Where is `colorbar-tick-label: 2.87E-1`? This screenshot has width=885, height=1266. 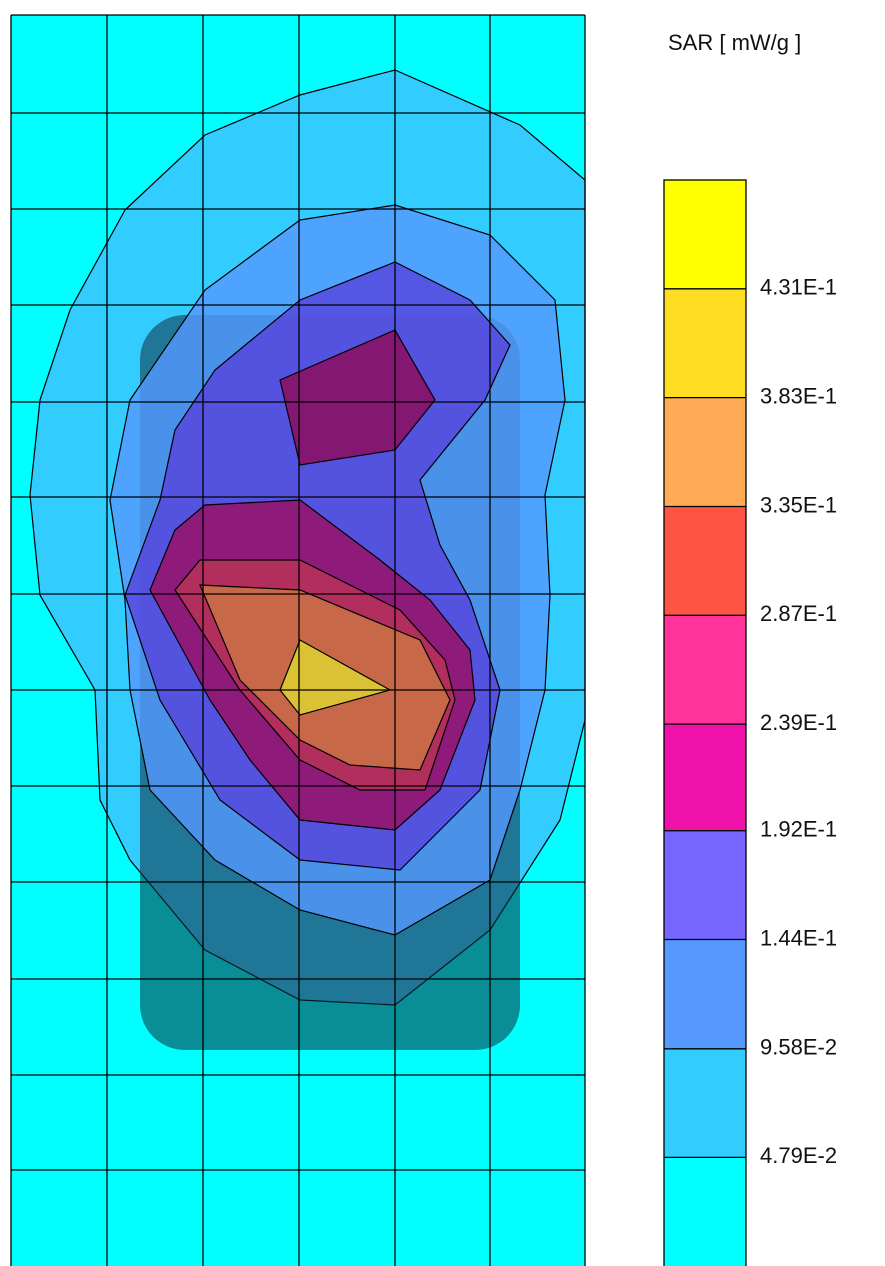
colorbar-tick-label: 2.87E-1 is located at coordinates (798, 613).